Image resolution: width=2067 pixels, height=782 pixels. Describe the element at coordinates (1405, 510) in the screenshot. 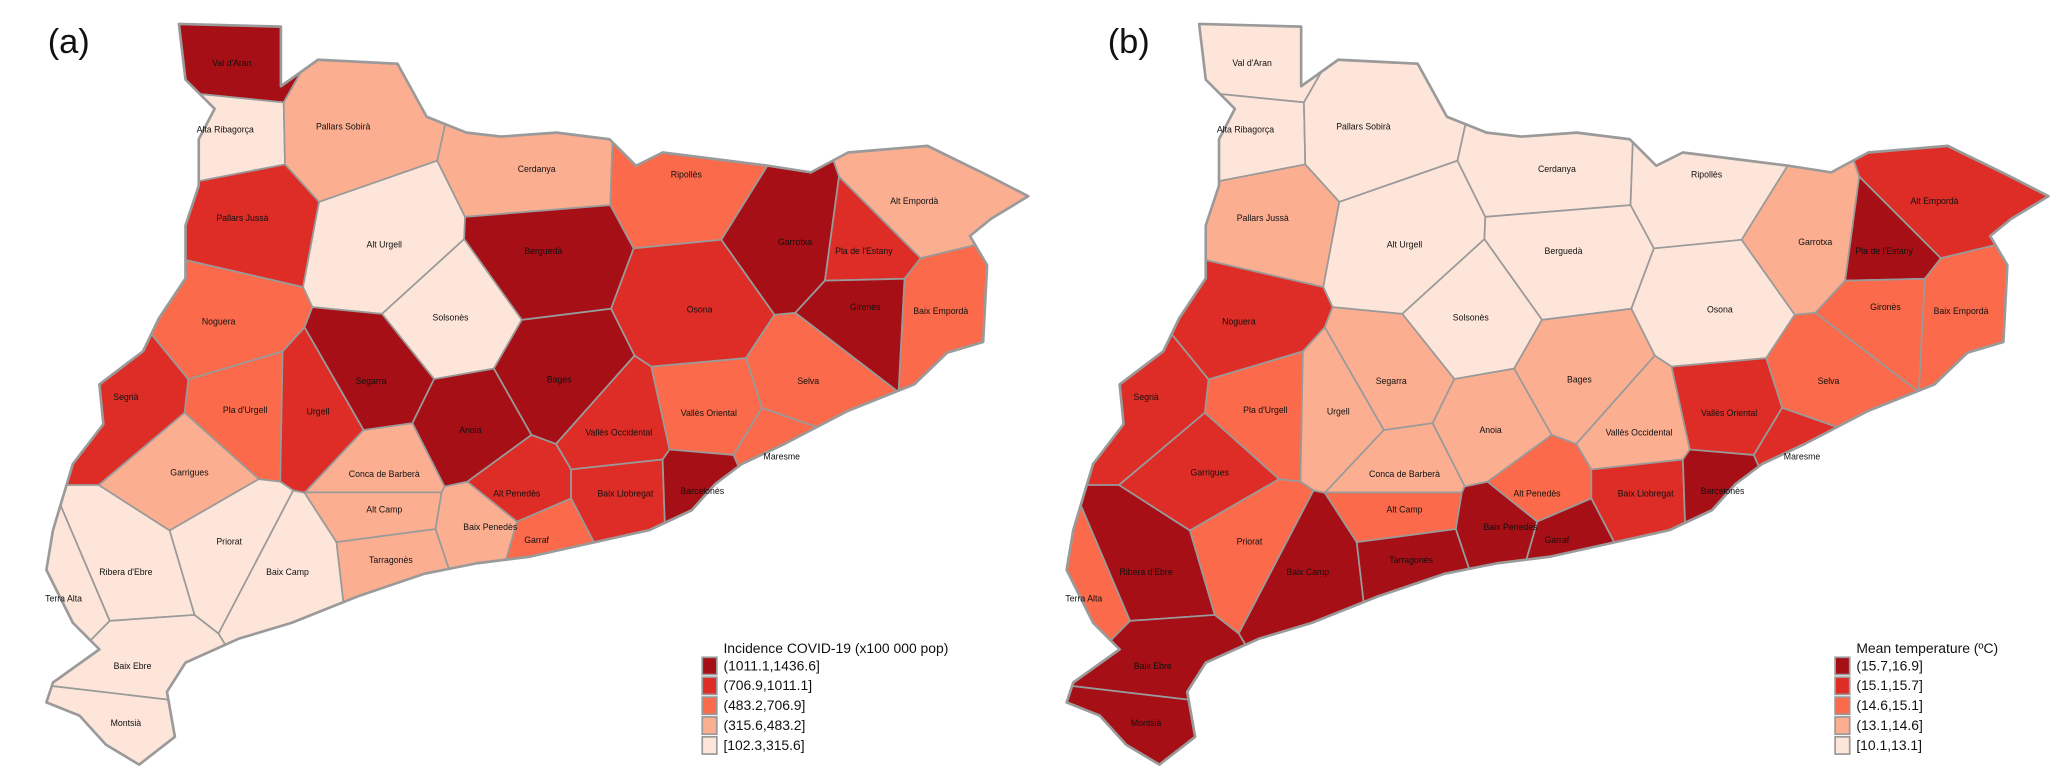

I see `comarca-label: Alt Camp` at that location.